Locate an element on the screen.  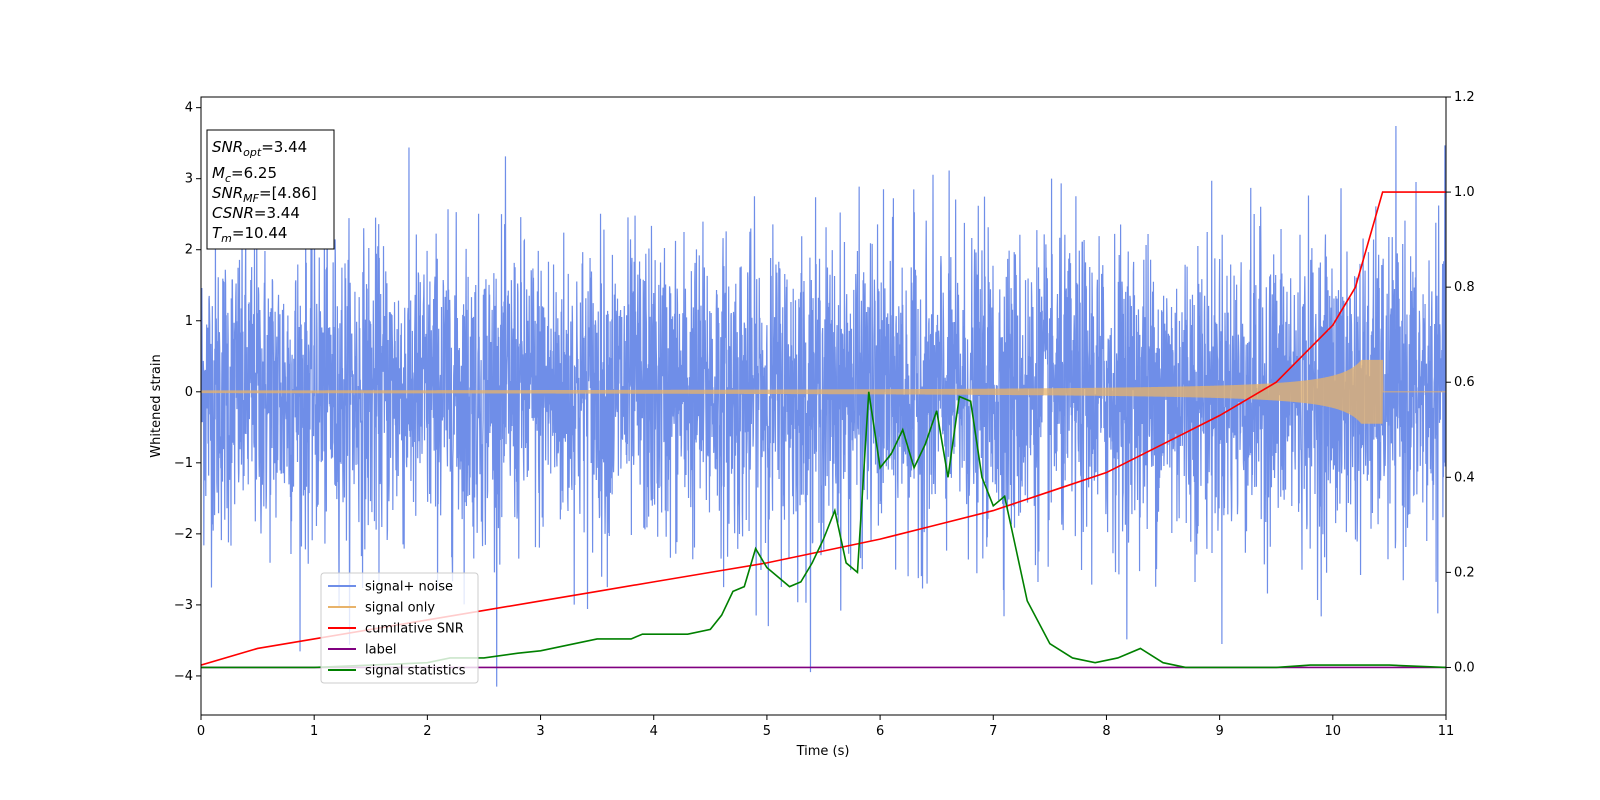
y-tick-label: 3 is located at coordinates (189, 179).